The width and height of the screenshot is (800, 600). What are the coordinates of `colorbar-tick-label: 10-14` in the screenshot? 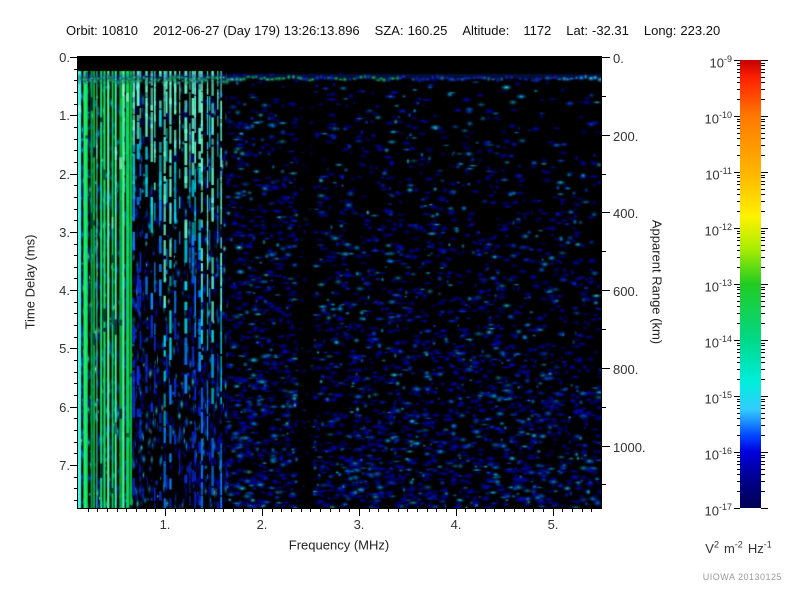 It's located at (718, 342).